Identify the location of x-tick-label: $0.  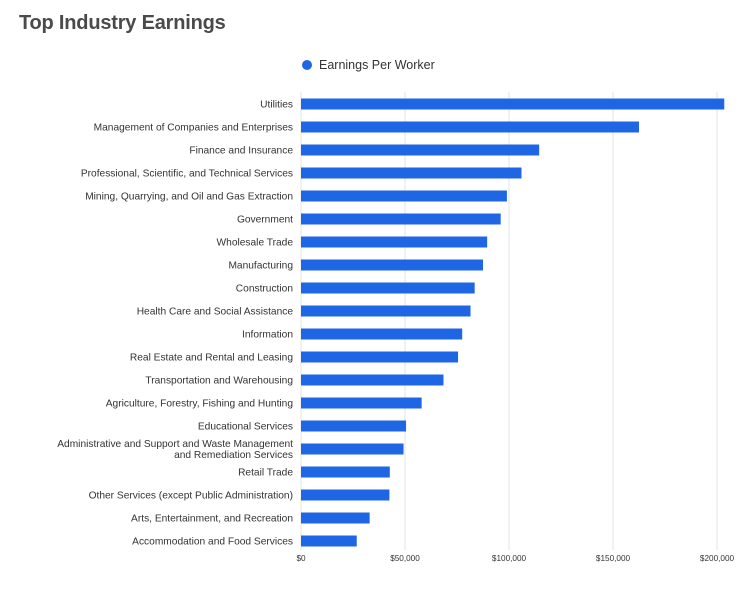
(301, 558).